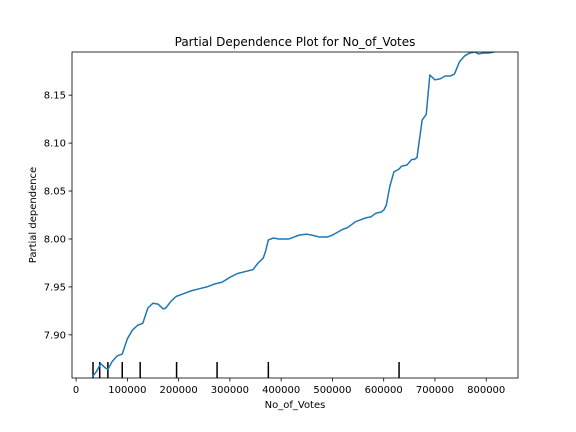  What do you see at coordinates (33, 215) in the screenshot?
I see `y-axis-label: Partial dependence` at bounding box center [33, 215].